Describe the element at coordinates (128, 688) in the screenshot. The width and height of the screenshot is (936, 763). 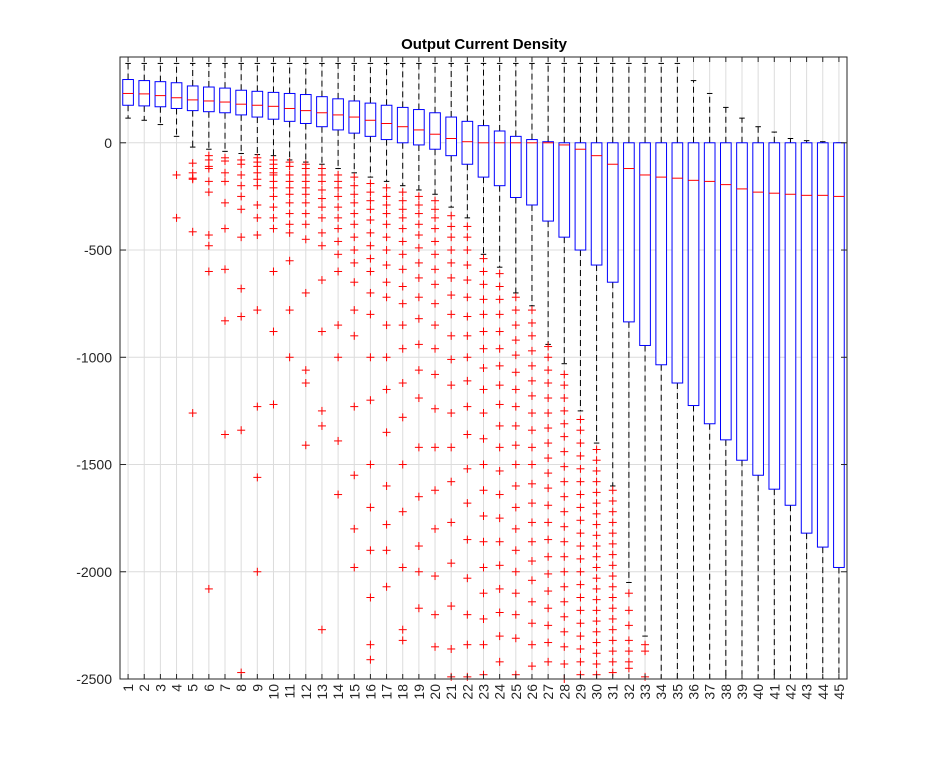
I see `x-tick-label: 1` at that location.